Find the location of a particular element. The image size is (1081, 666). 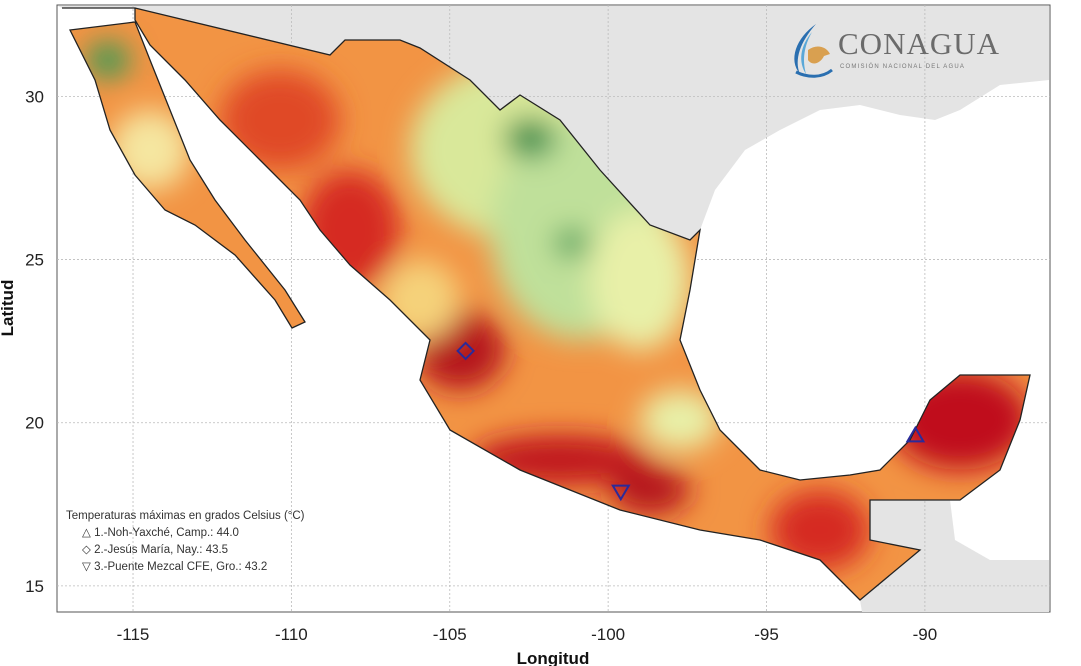

central-america-land is located at coordinates (954, 556).